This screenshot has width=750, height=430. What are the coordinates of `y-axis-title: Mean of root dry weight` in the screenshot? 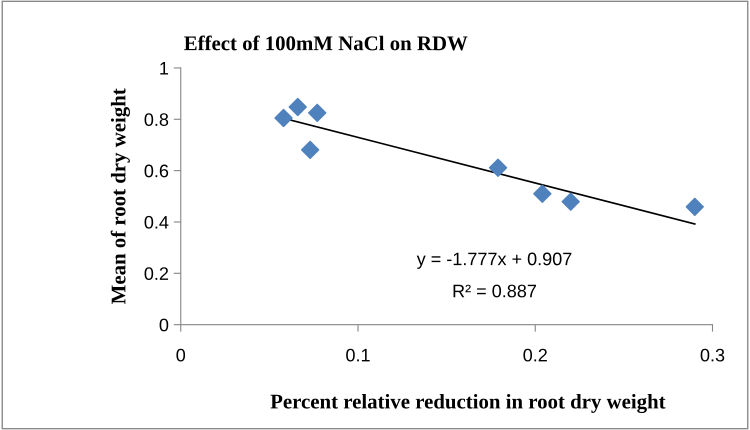 It's located at (120, 196).